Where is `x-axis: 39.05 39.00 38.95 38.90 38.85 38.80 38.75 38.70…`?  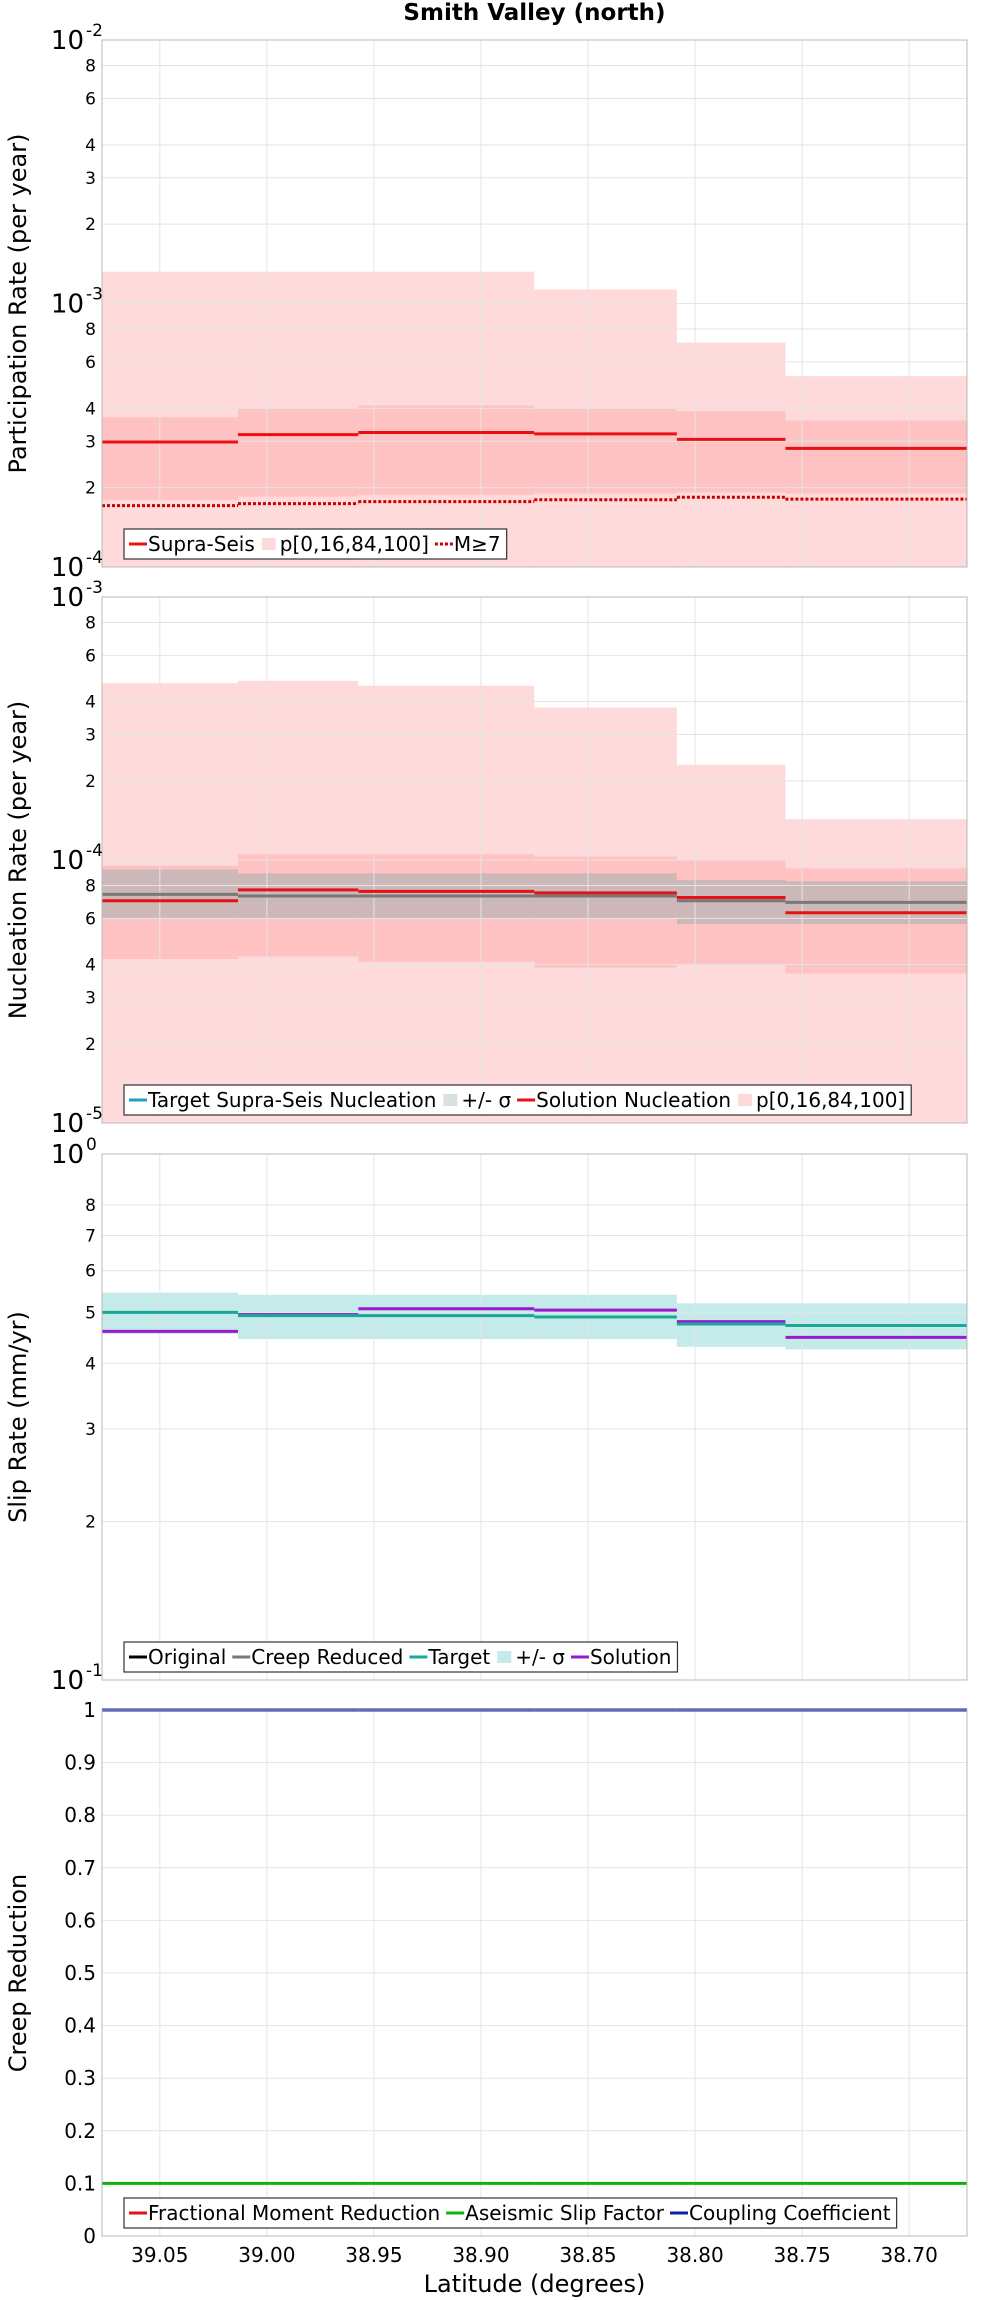
x-axis: 39.05 39.00 38.95 38.90 38.85 38.80 38.75 38.70… is located at coordinates (534, 2270).